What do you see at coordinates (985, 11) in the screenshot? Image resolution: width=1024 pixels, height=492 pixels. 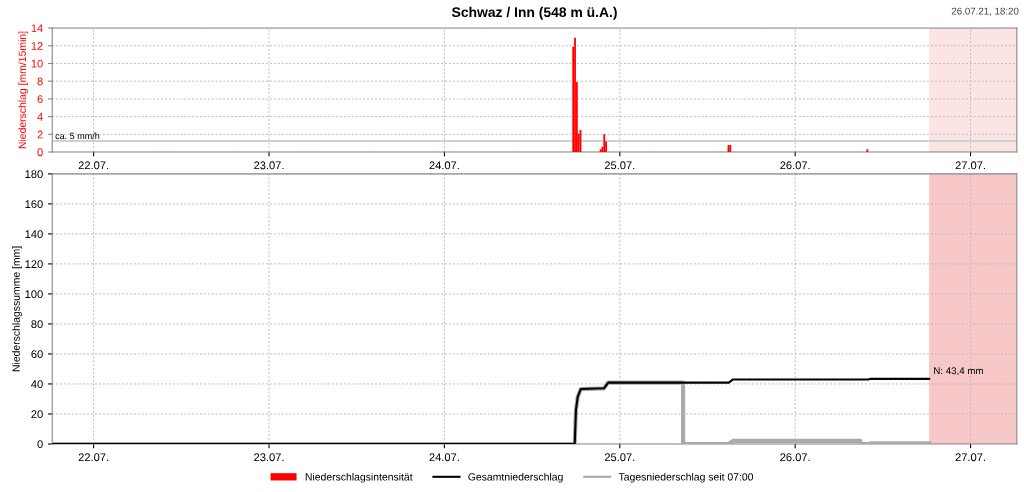 I see `text: 26.07.21, 18:20` at bounding box center [985, 11].